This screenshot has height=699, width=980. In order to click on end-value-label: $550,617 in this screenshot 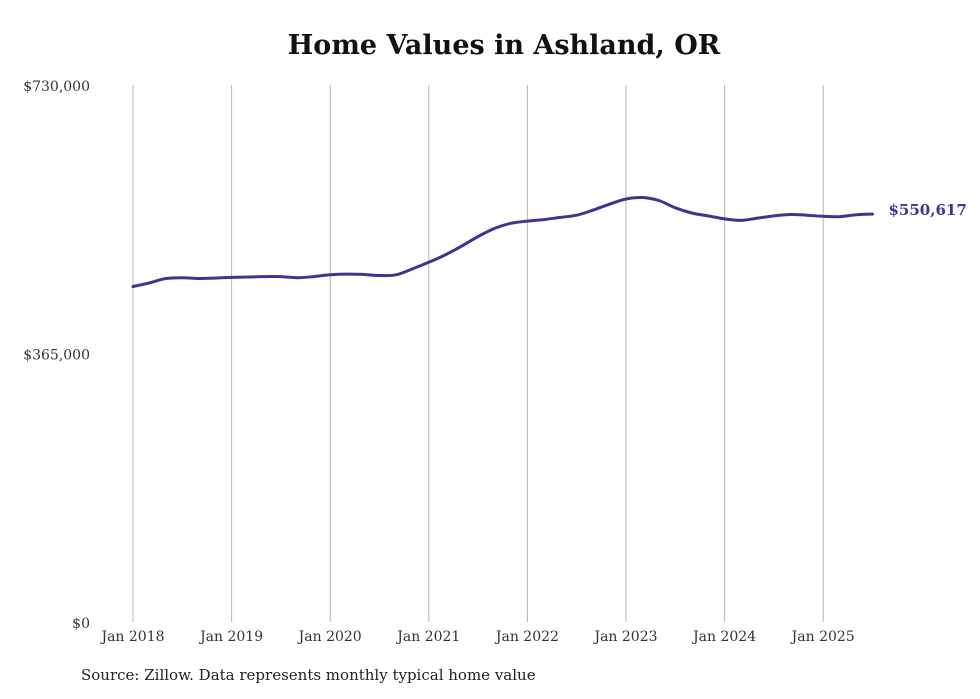, I will do `click(928, 210)`.